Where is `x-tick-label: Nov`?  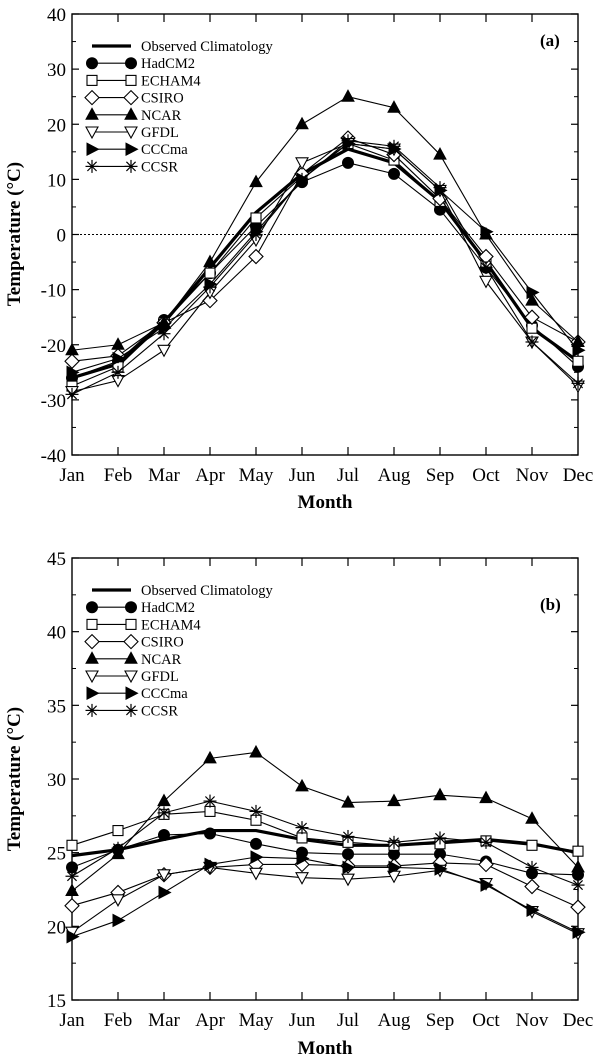
x-tick-label: Nov is located at coordinates (532, 1020).